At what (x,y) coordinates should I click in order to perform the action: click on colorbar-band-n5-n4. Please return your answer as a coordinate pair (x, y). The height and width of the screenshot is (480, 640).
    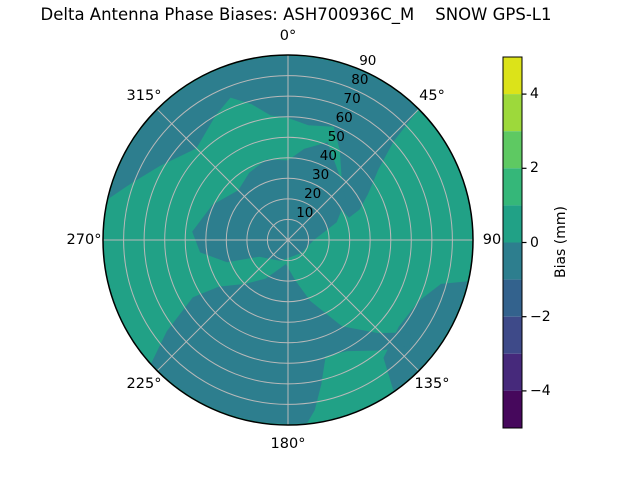
    Looking at the image, I should click on (512, 409).